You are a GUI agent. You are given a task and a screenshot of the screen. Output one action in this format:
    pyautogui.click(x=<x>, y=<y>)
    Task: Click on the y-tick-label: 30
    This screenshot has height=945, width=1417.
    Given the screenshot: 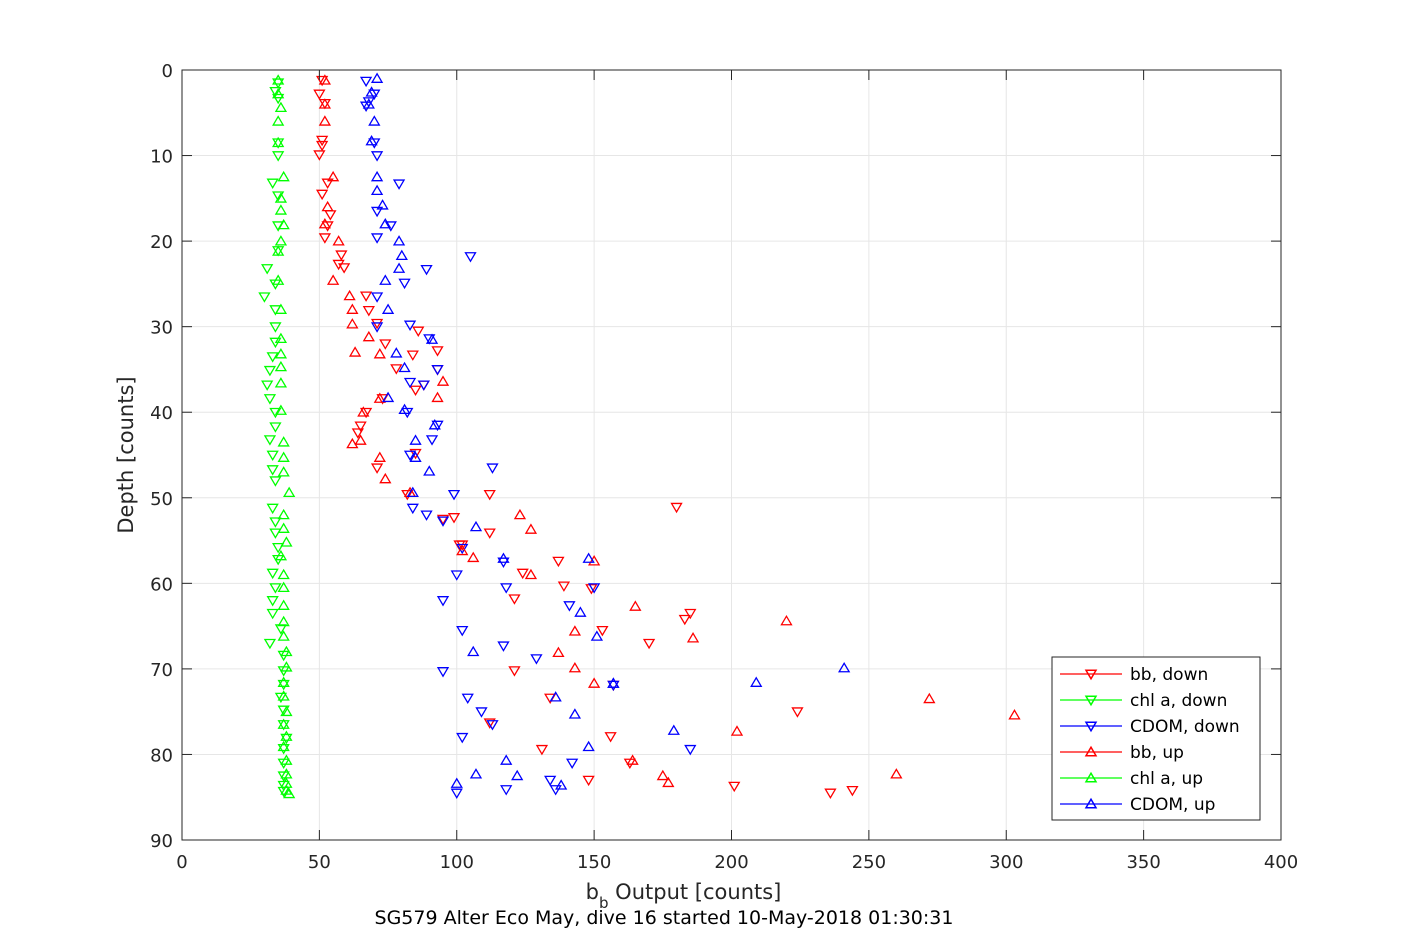 What is the action you would take?
    pyautogui.click(x=161, y=328)
    